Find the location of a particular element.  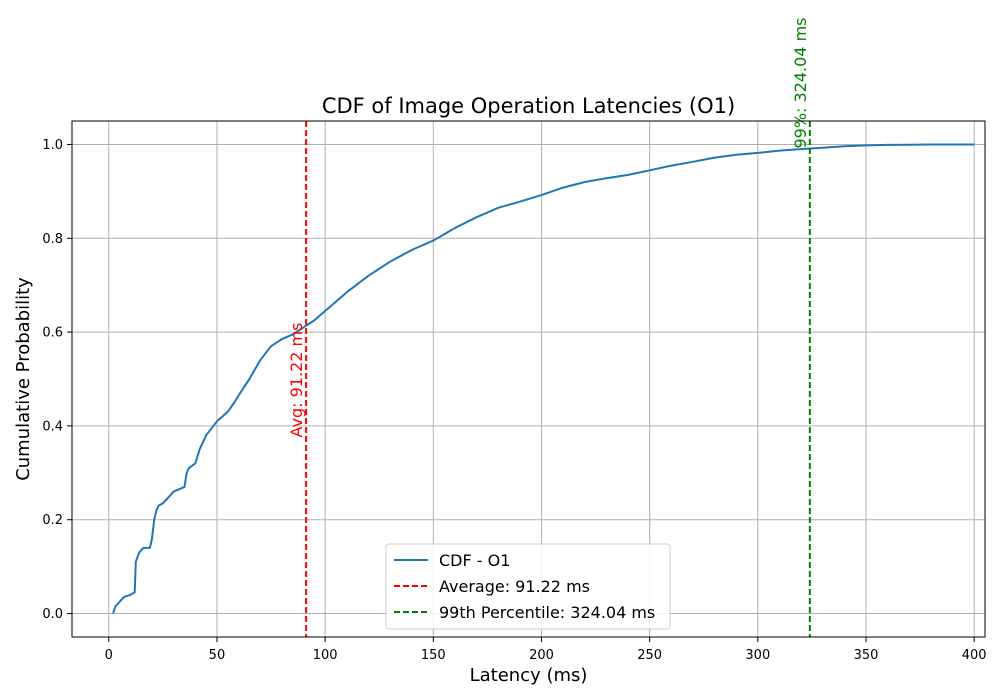

legend-entry-cdf-label: CDF - O1 is located at coordinates (474, 560).